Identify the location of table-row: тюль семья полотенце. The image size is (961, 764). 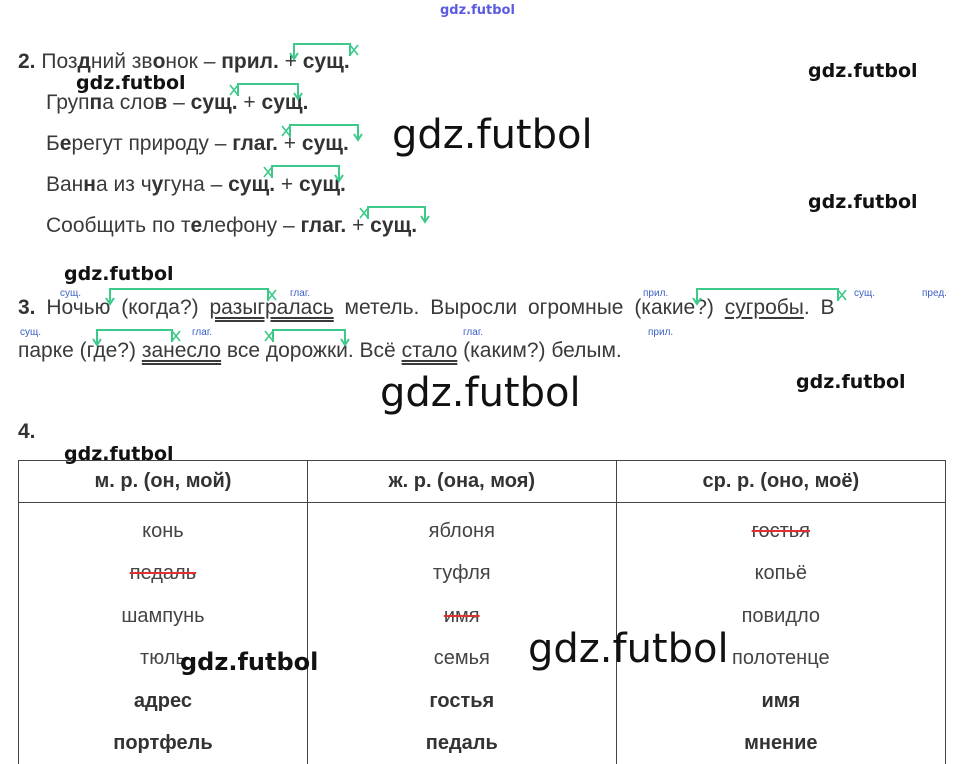
(482, 658).